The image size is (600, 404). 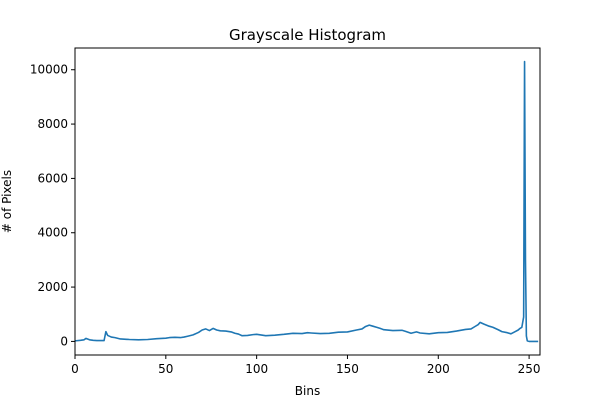 What do you see at coordinates (438, 369) in the screenshot?
I see `x-tick-label: 200` at bounding box center [438, 369].